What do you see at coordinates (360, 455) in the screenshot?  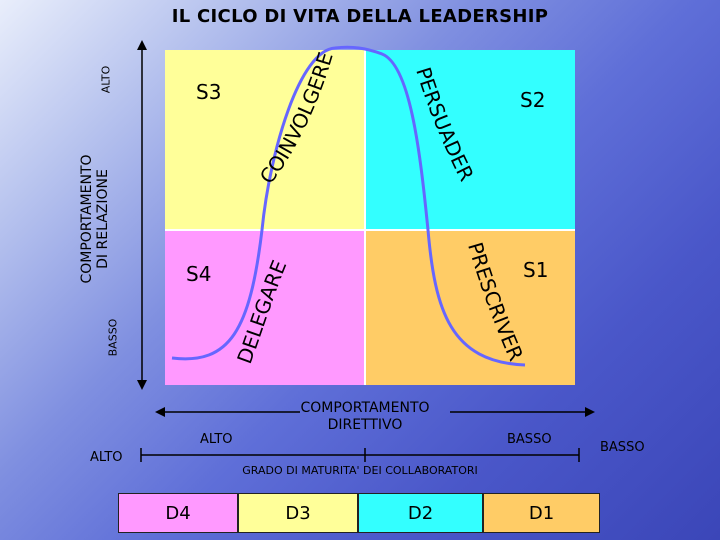 I see `maturity-scale` at bounding box center [360, 455].